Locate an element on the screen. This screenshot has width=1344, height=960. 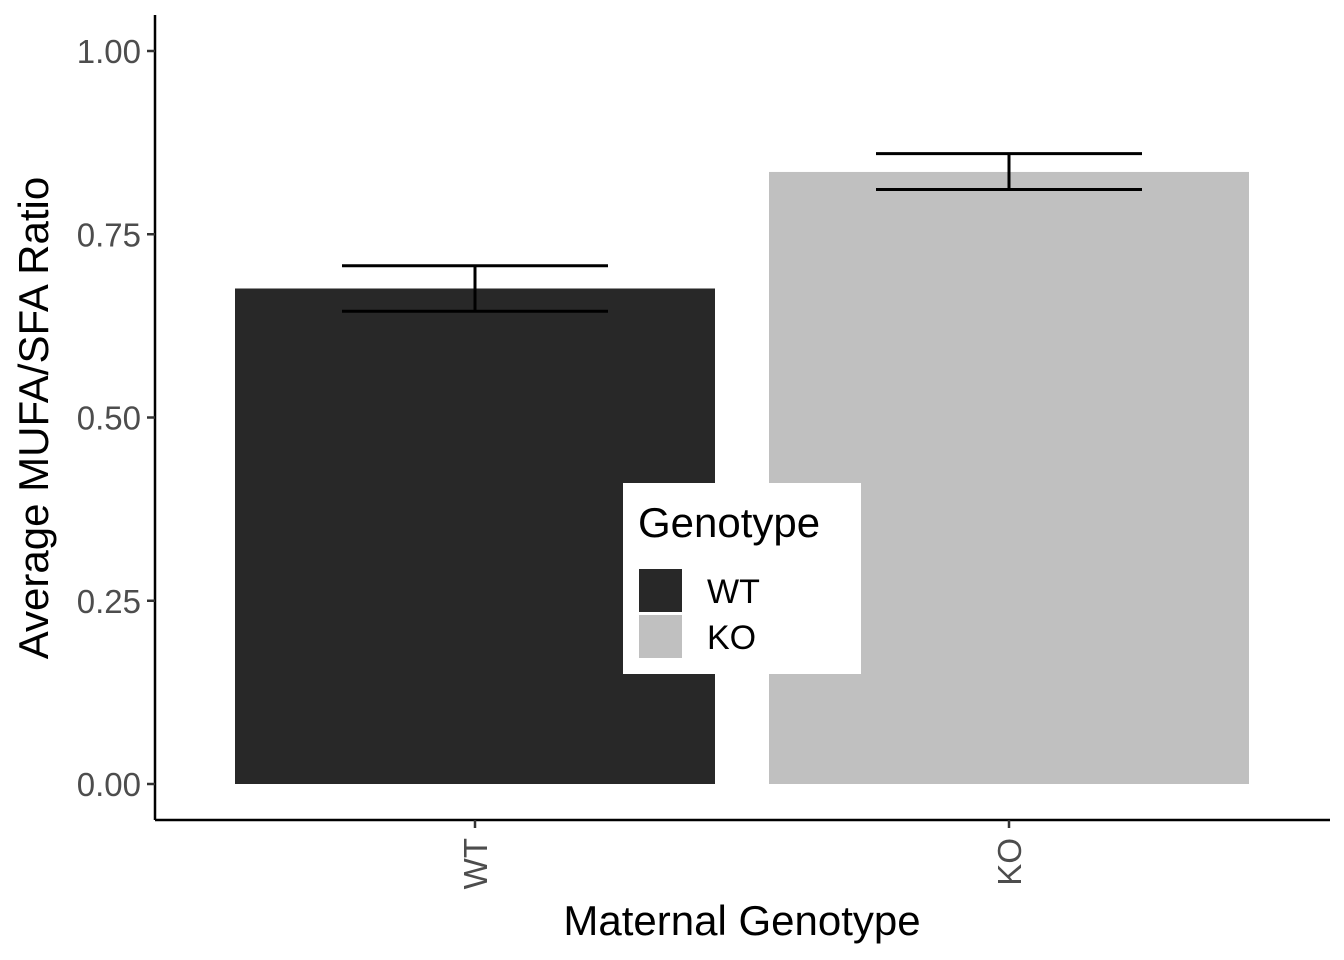
y-tick-label: 0.00 is located at coordinates (109, 784).